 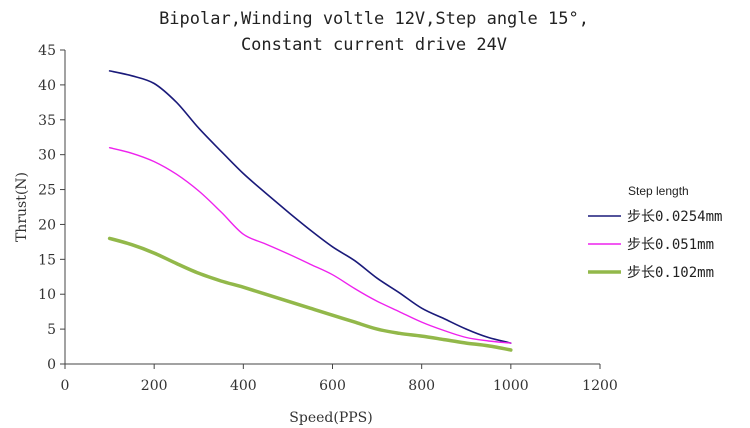 What do you see at coordinates (658, 191) in the screenshot?
I see `legend-title: Step length` at bounding box center [658, 191].